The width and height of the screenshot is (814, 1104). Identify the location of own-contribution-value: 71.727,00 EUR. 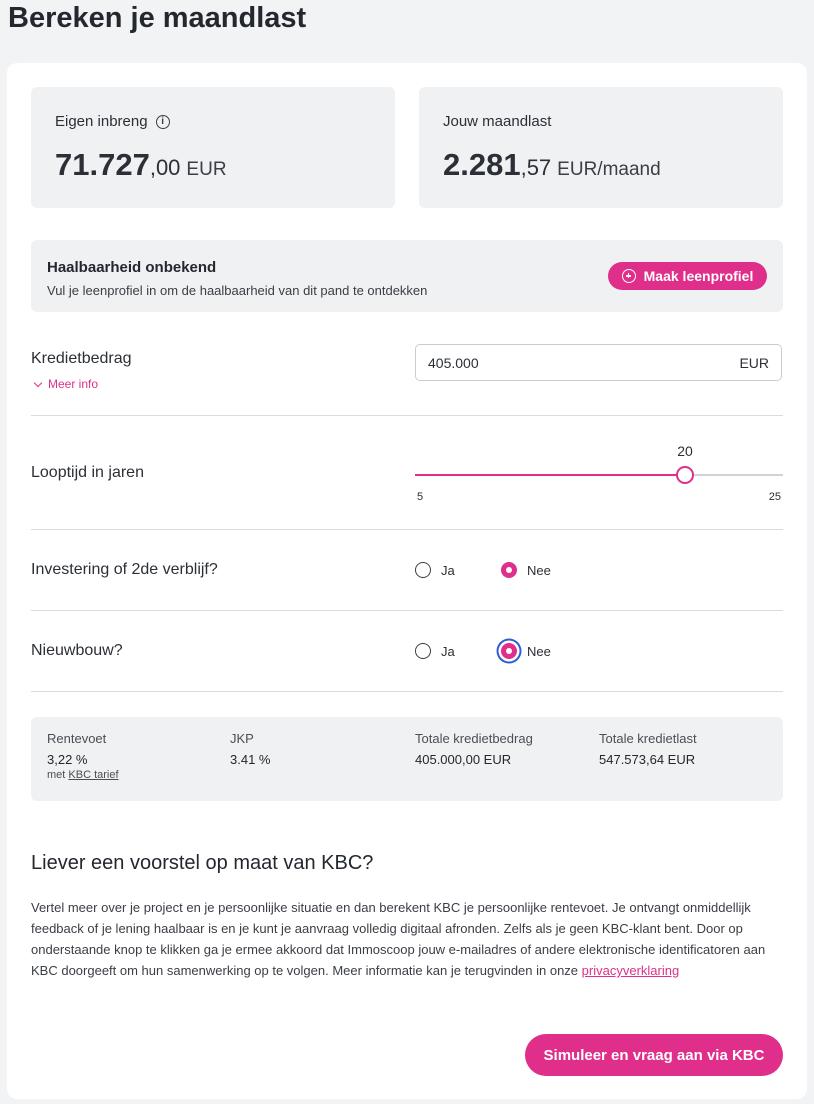
(141, 164).